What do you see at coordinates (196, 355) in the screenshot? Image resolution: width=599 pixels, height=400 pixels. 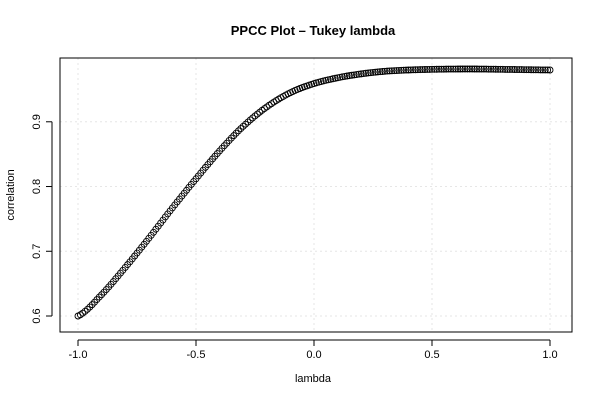 I see `x-tick-label: -0.5` at bounding box center [196, 355].